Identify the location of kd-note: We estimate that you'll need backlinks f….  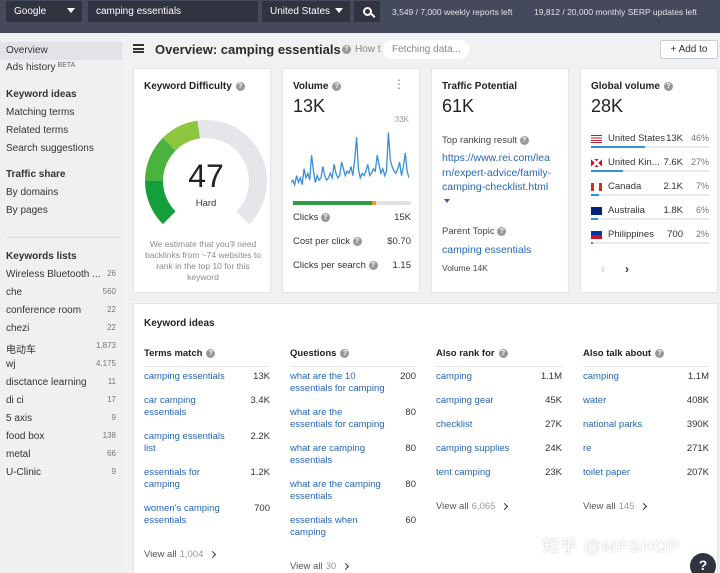
(203, 260).